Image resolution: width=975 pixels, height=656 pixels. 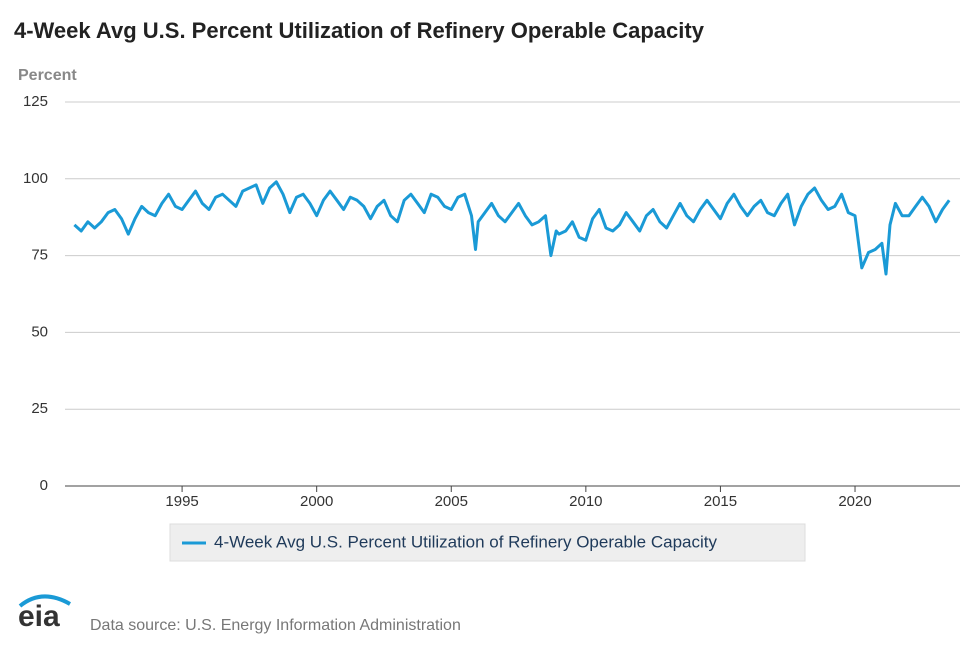 What do you see at coordinates (39, 255) in the screenshot?
I see `y-tick-label: 75` at bounding box center [39, 255].